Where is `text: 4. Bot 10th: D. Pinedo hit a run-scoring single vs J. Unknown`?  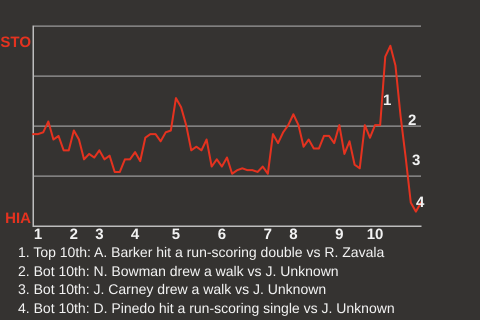
text: 4. Bot 10th: D. Pinedo hit a run-scoring single vs J. Unknown is located at coordinates (206, 307).